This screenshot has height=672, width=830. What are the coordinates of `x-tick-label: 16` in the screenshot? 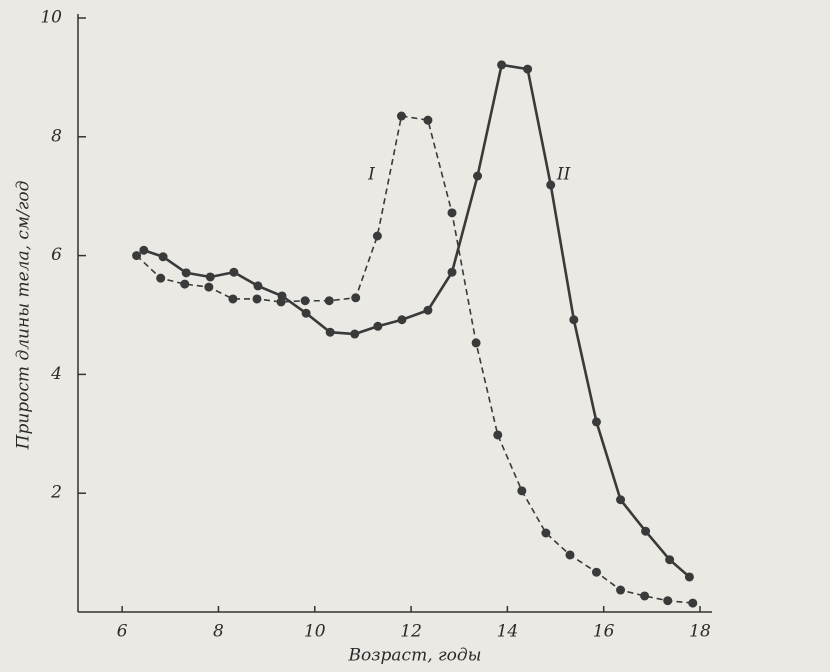 It's located at (604, 632).